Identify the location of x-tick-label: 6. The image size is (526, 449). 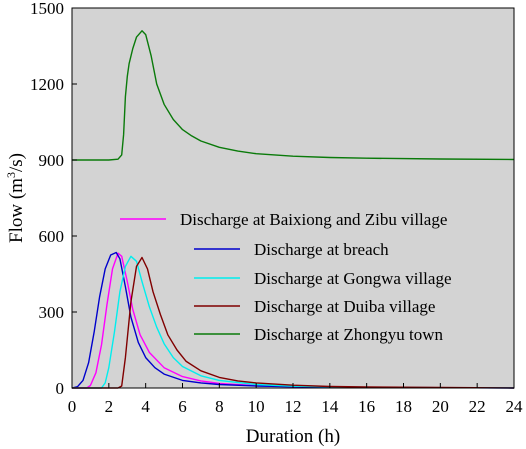
(182, 406).